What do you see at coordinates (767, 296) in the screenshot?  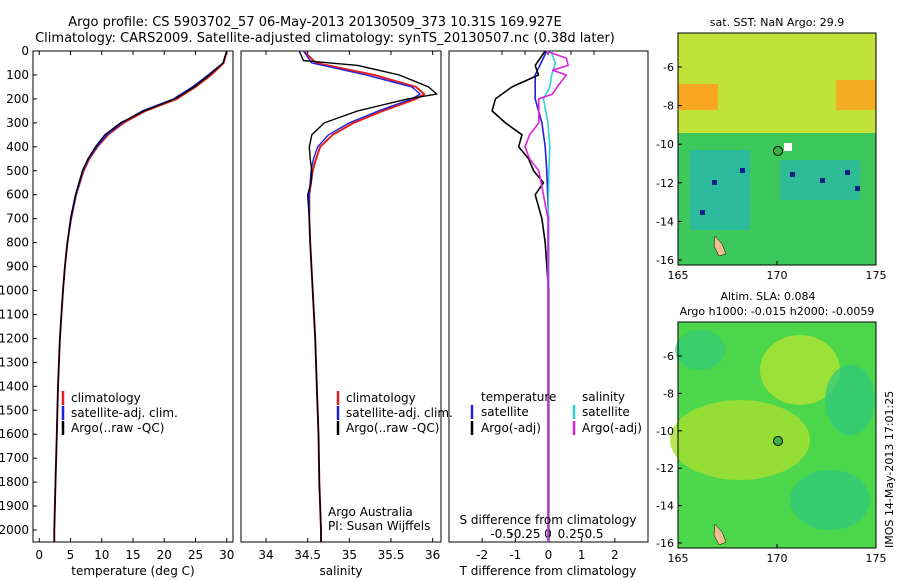 I see `sla-map-title1: Altim. SLA: 0.084` at bounding box center [767, 296].